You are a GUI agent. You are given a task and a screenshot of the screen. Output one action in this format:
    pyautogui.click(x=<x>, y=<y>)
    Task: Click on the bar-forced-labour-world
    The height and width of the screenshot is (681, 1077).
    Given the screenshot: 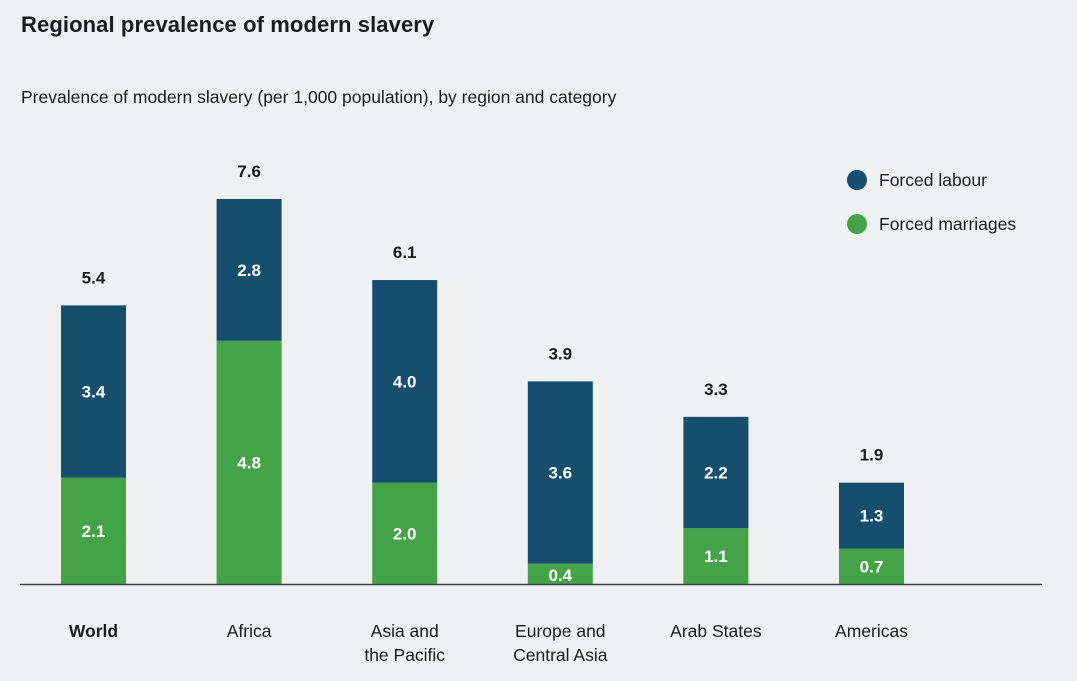 What is the action you would take?
    pyautogui.click(x=93, y=391)
    